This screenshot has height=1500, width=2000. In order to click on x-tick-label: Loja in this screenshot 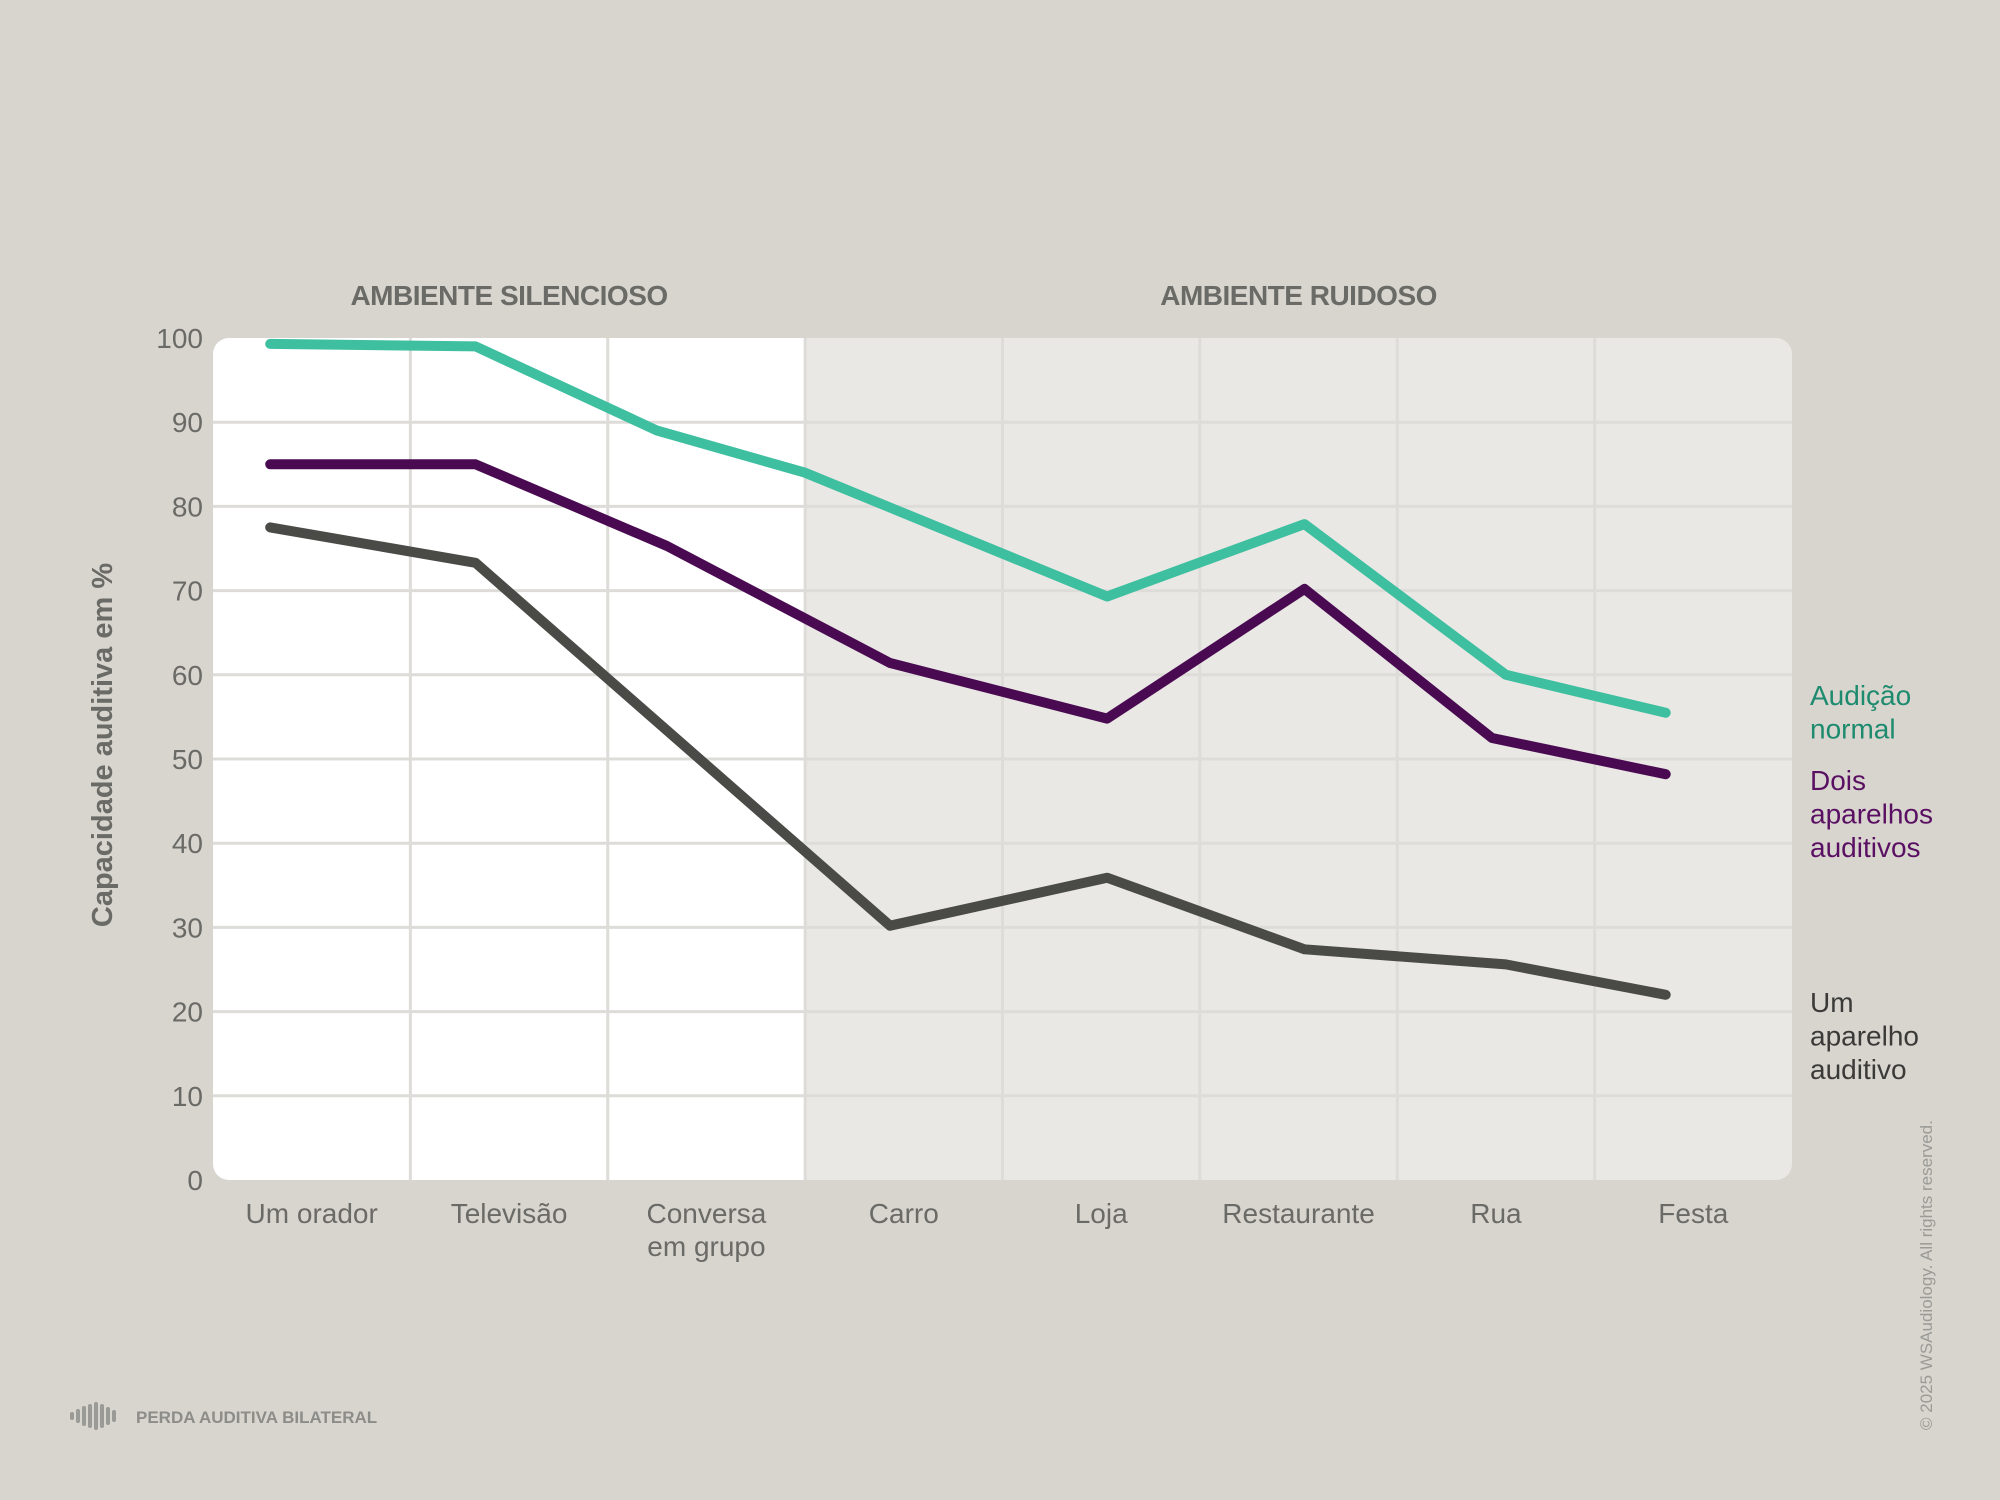, I will do `click(1101, 1213)`.